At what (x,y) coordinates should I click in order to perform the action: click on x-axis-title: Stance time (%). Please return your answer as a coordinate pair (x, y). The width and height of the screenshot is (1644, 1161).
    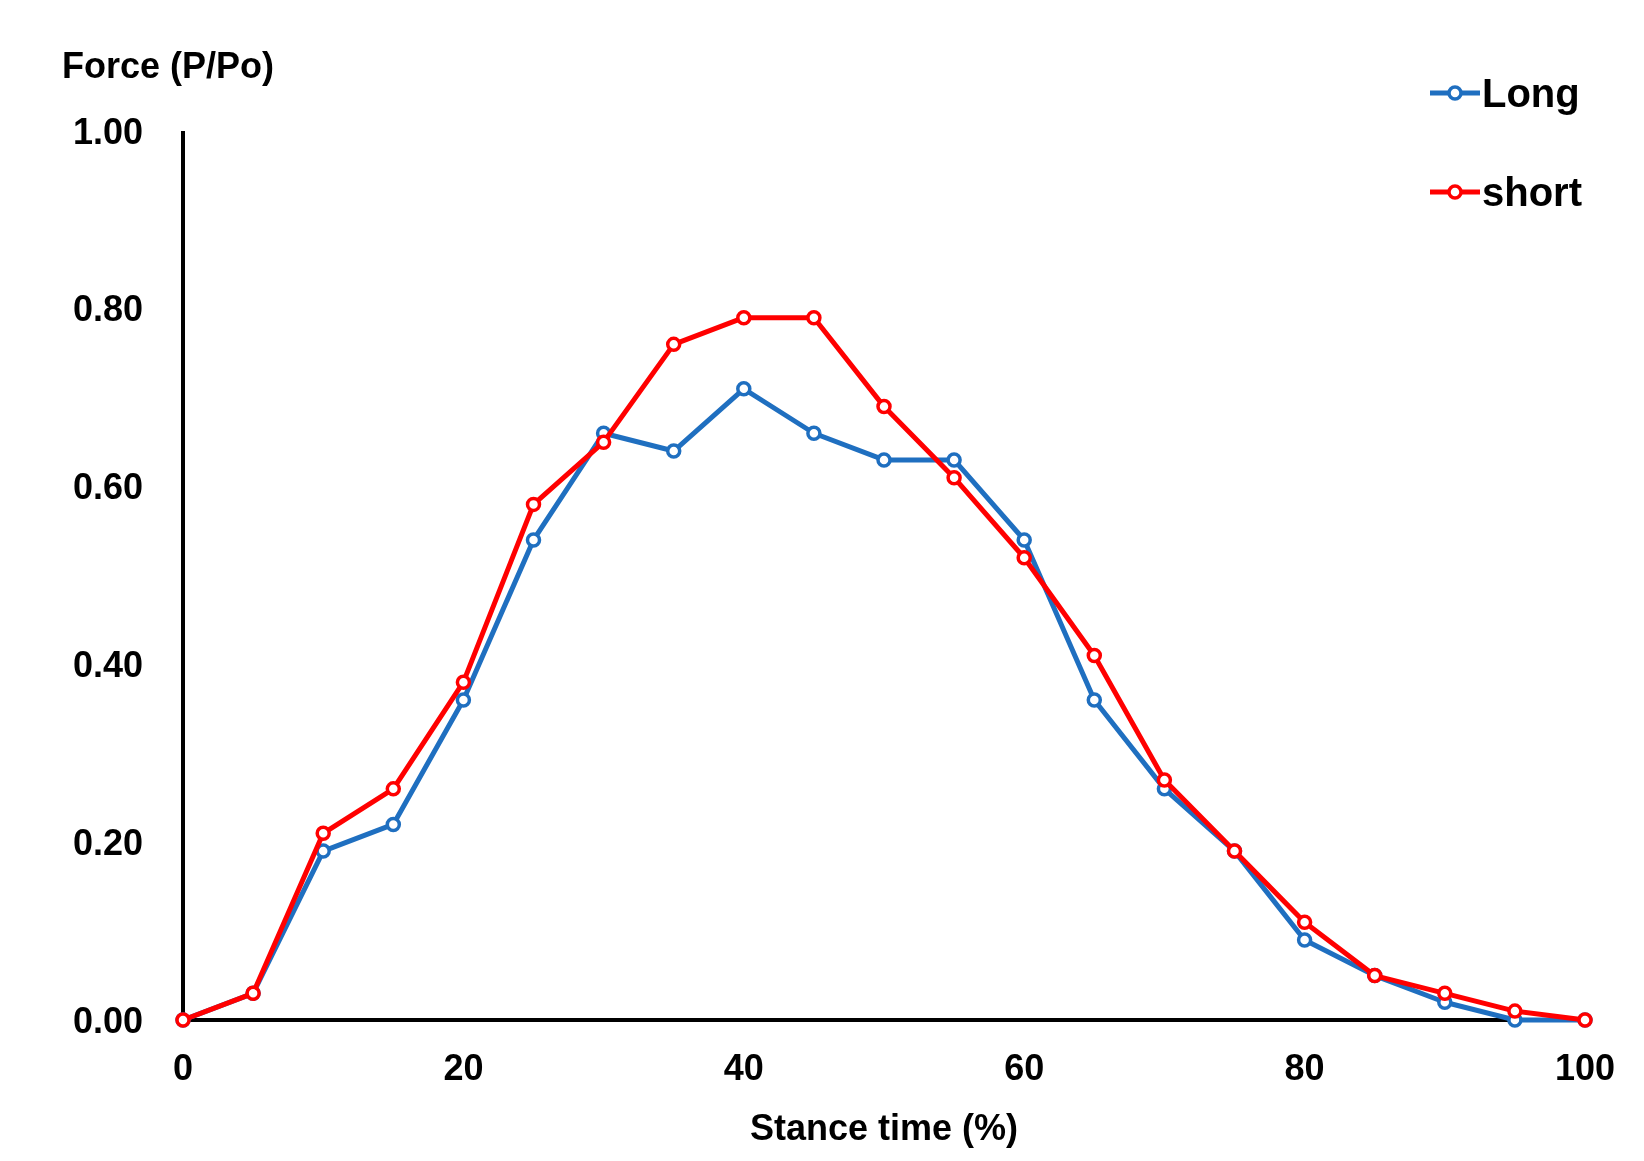
    Looking at the image, I should click on (884, 1127).